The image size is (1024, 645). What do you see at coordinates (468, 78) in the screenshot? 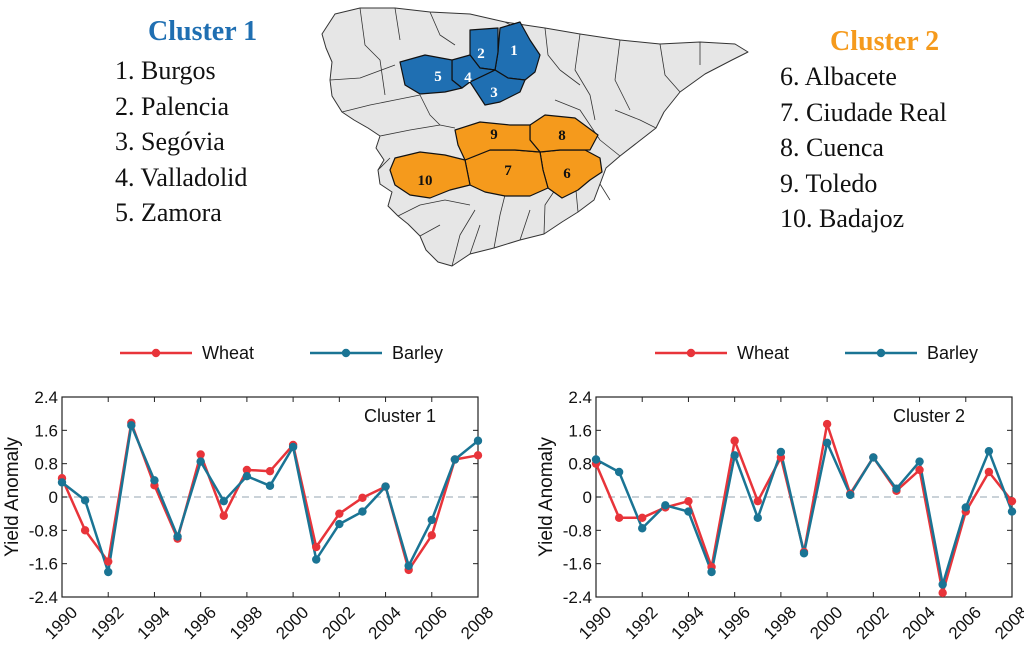
I see `region-label: 4` at bounding box center [468, 78].